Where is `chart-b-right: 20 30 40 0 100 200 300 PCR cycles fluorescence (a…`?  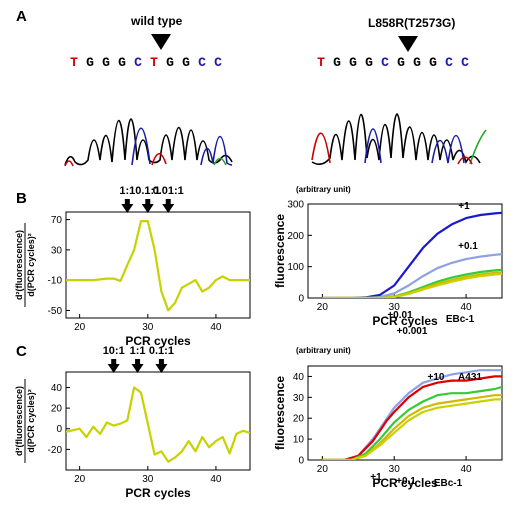
chart-b-right: 20 30 40 0 100 200 300 PCR cycles fluorescence (a… is located at coordinates (388, 261).